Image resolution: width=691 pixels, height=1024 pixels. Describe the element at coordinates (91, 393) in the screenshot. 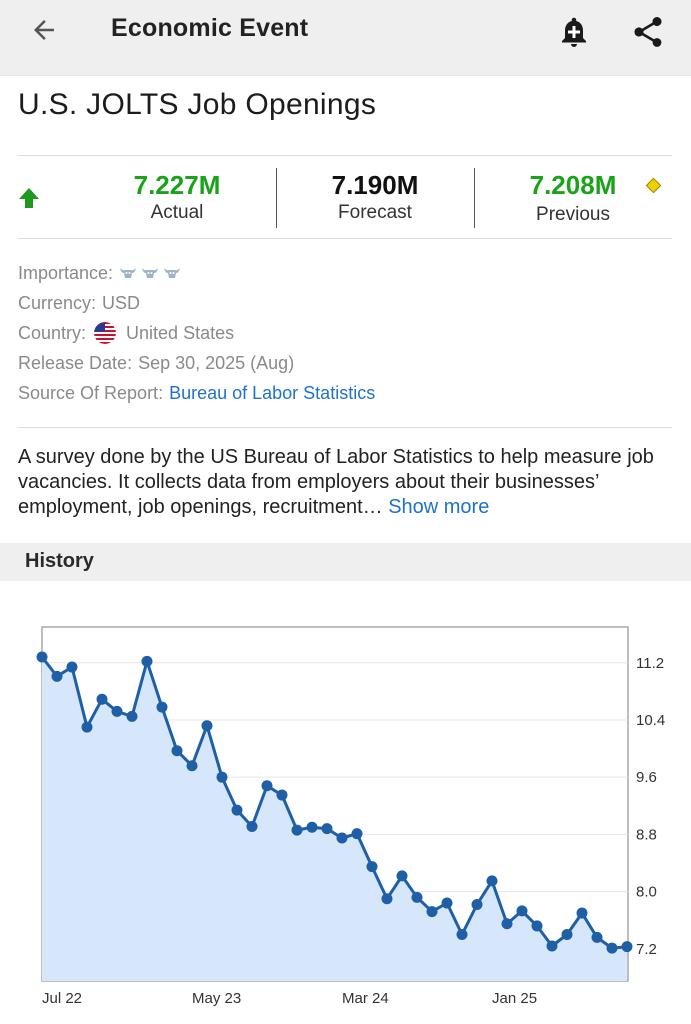

I see `source-label: Source Of Report:` at that location.